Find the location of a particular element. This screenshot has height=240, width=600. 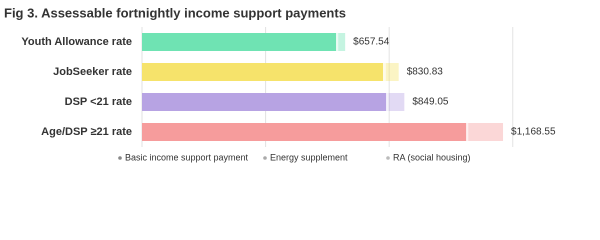

category-label: DSP <21 rate is located at coordinates (98, 102).